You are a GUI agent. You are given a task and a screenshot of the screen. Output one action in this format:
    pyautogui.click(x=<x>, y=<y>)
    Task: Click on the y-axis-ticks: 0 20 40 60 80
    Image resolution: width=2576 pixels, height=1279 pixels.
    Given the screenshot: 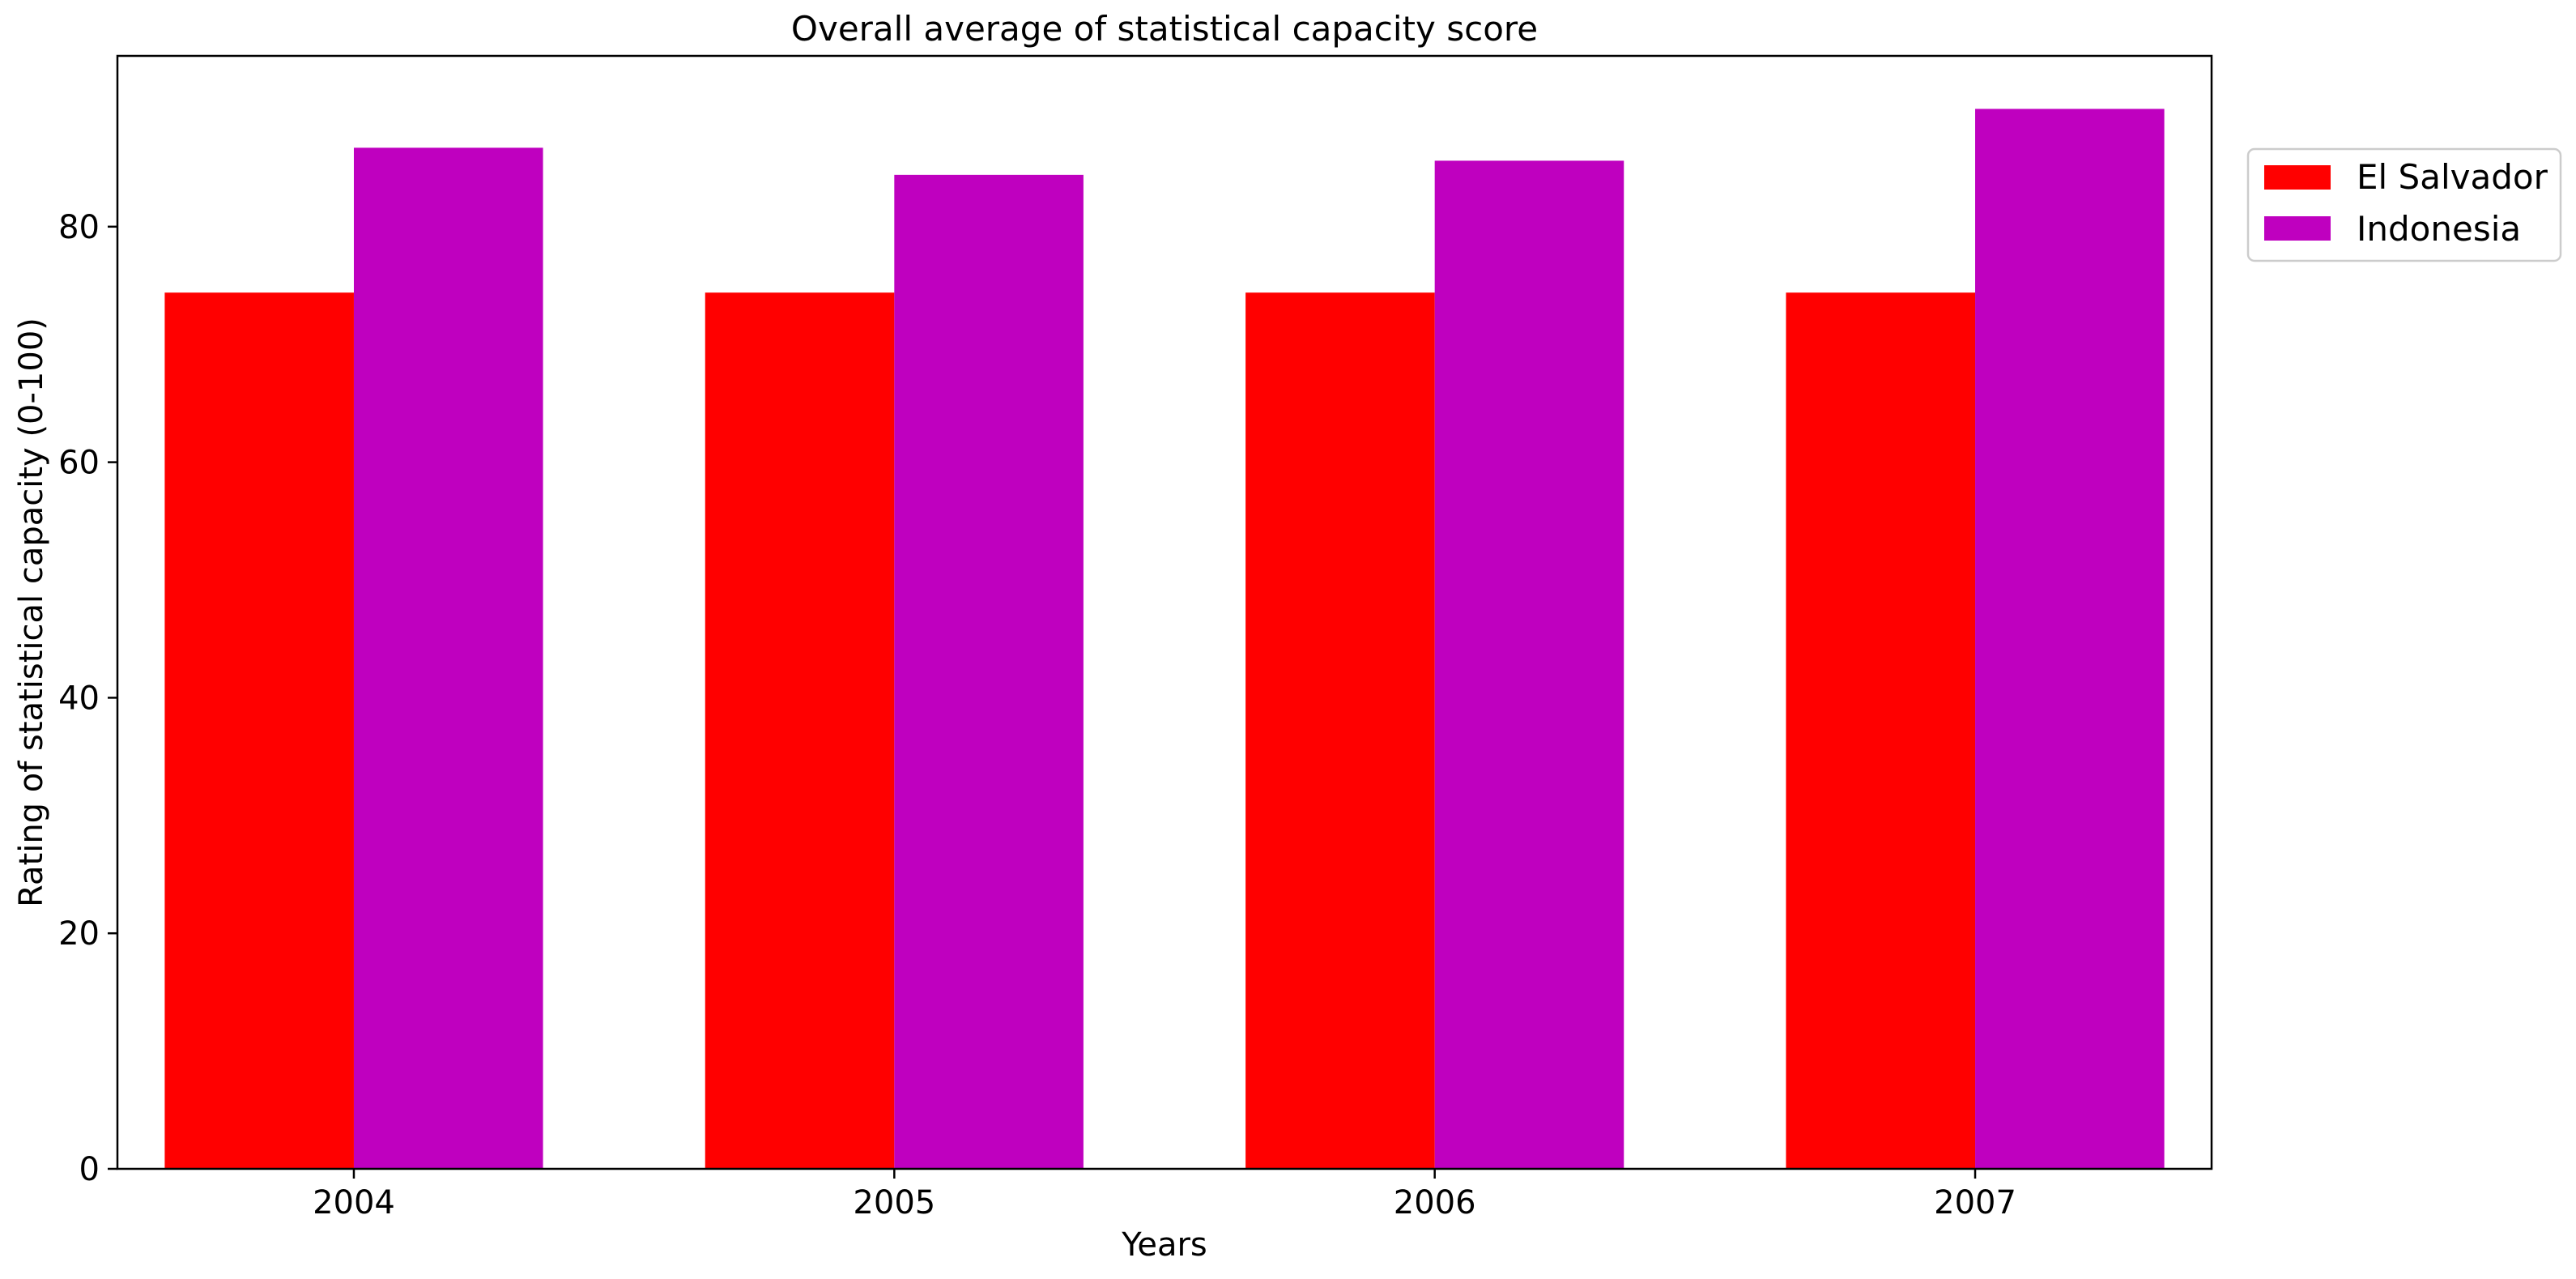 What is the action you would take?
    pyautogui.click(x=87, y=698)
    